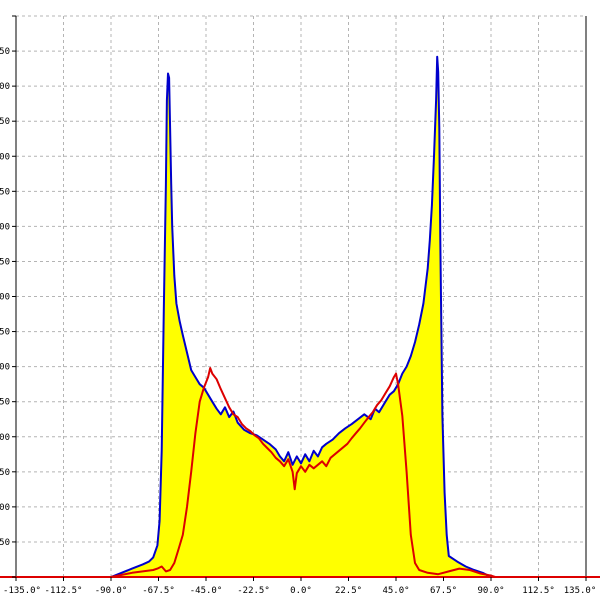  What do you see at coordinates (395, 591) in the screenshot?
I see `x-tick-label: 45.0°` at bounding box center [395, 591].